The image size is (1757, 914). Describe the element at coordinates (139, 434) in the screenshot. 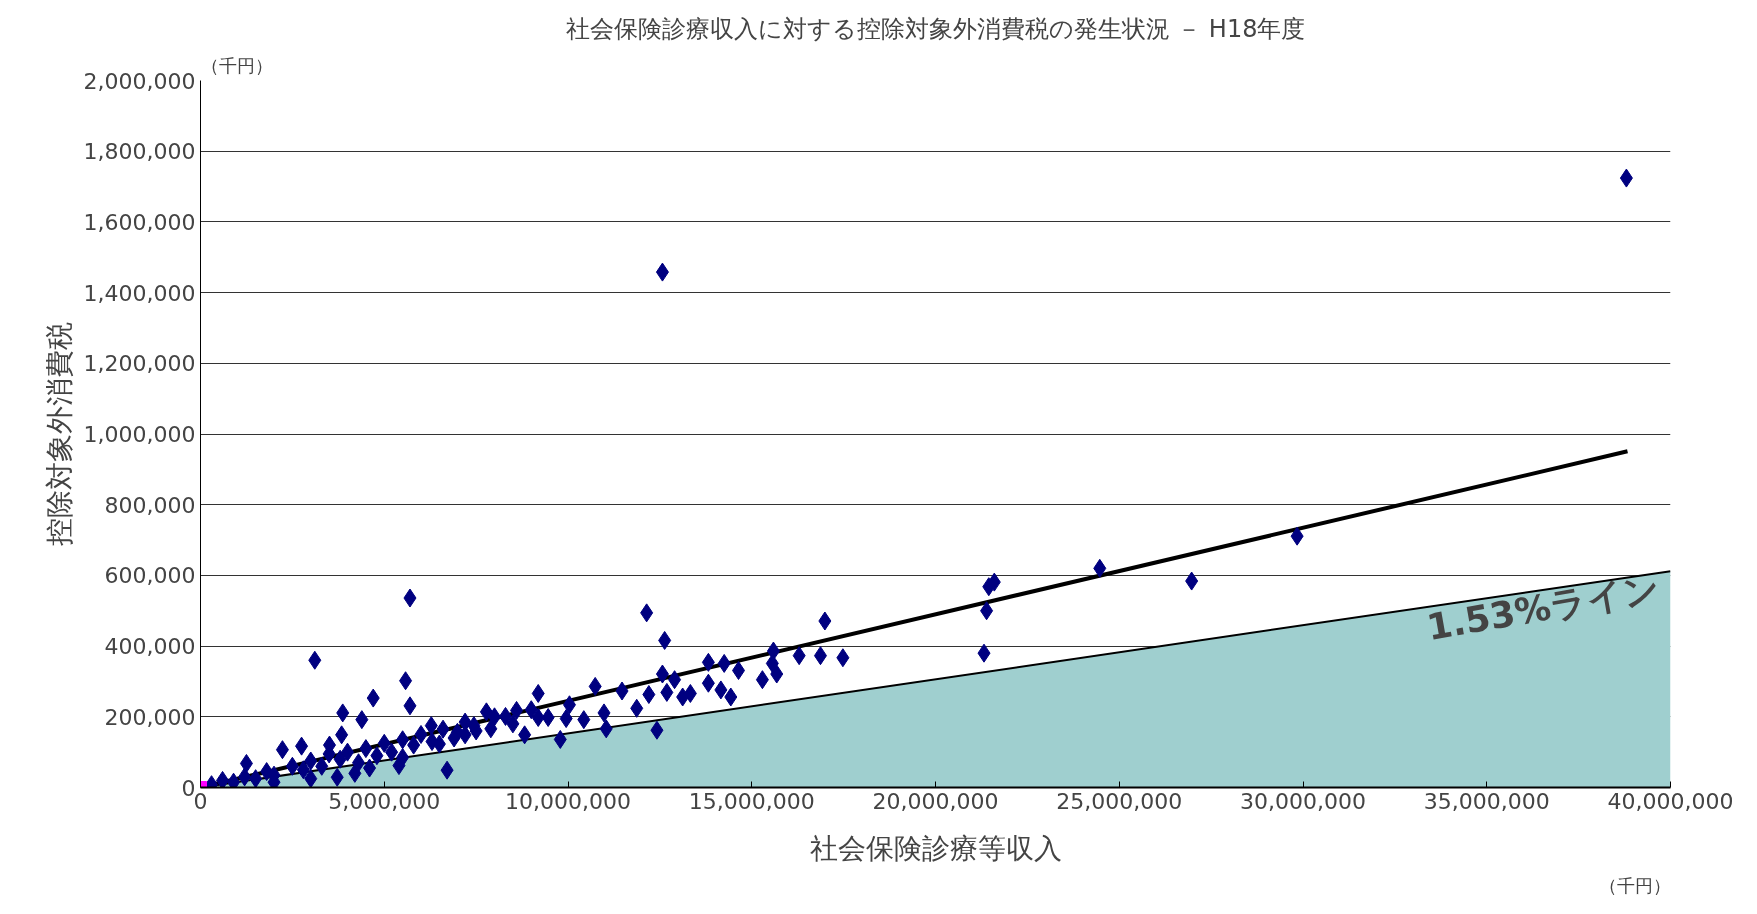

I see `y-tick-label: 1,000,000` at that location.